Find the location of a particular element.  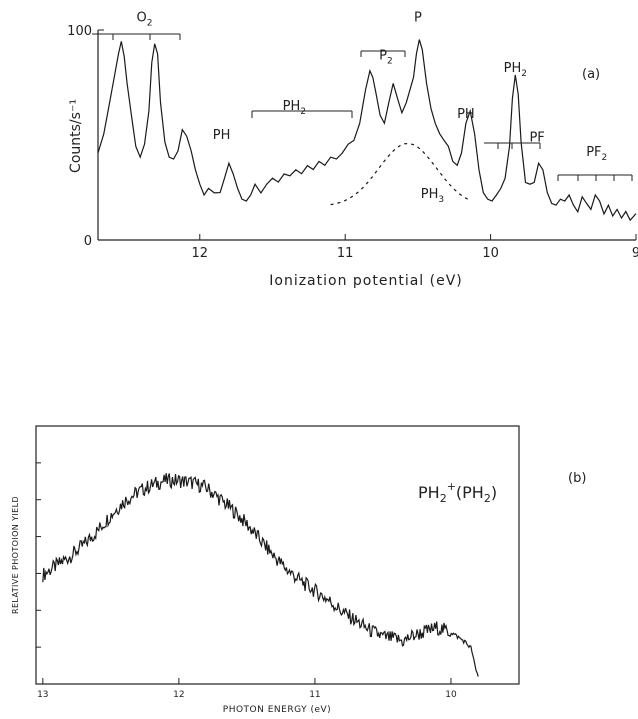

panel-a-x-ticks: 12 11 10 9 is located at coordinates (415, 247).